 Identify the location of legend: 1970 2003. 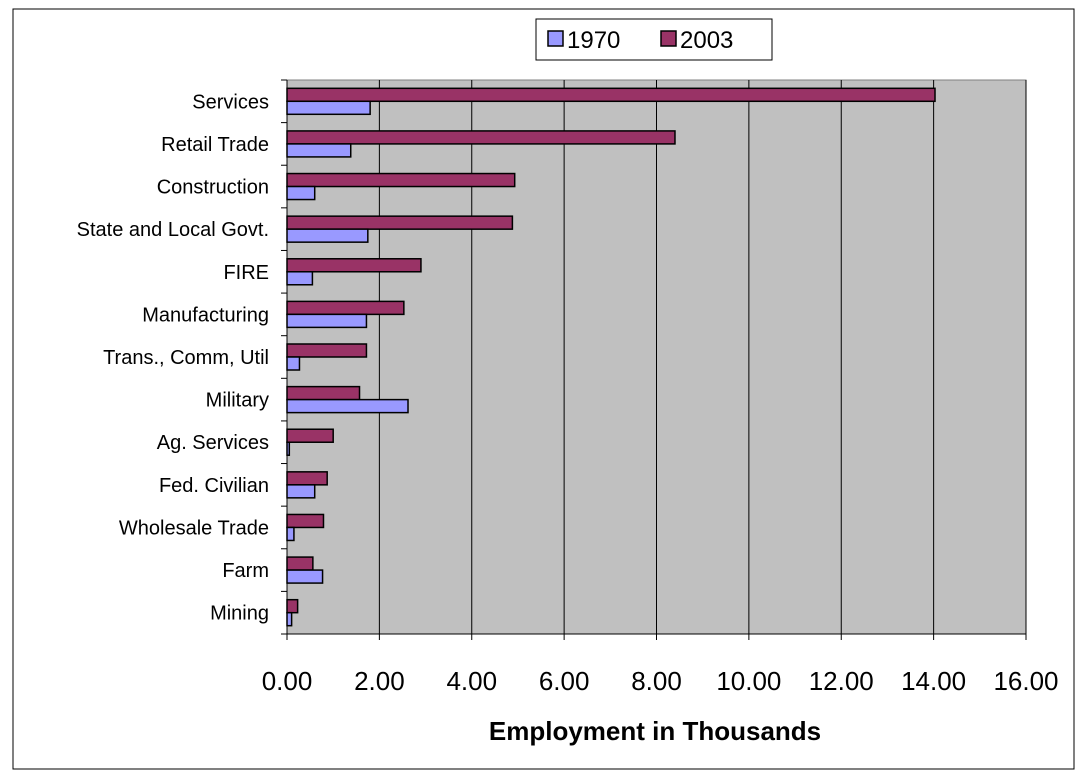
(654, 39).